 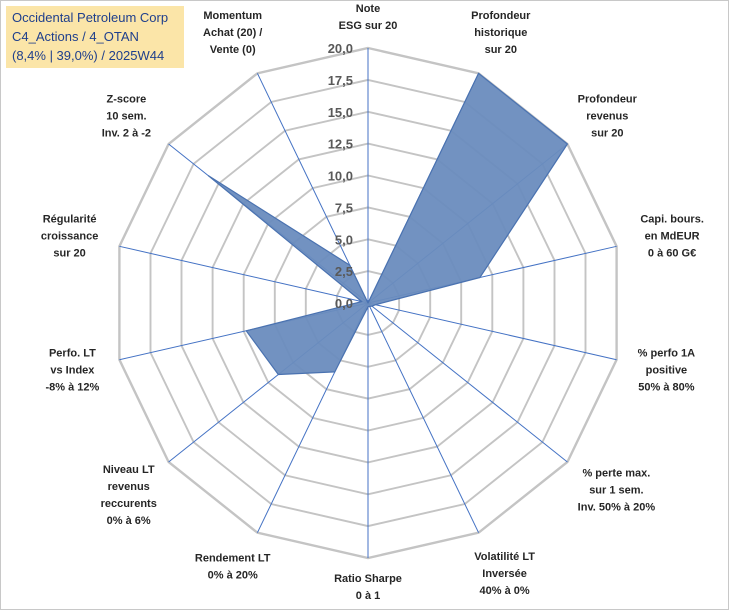 I want to click on axis-label-line: 0 à 1, so click(x=368, y=596).